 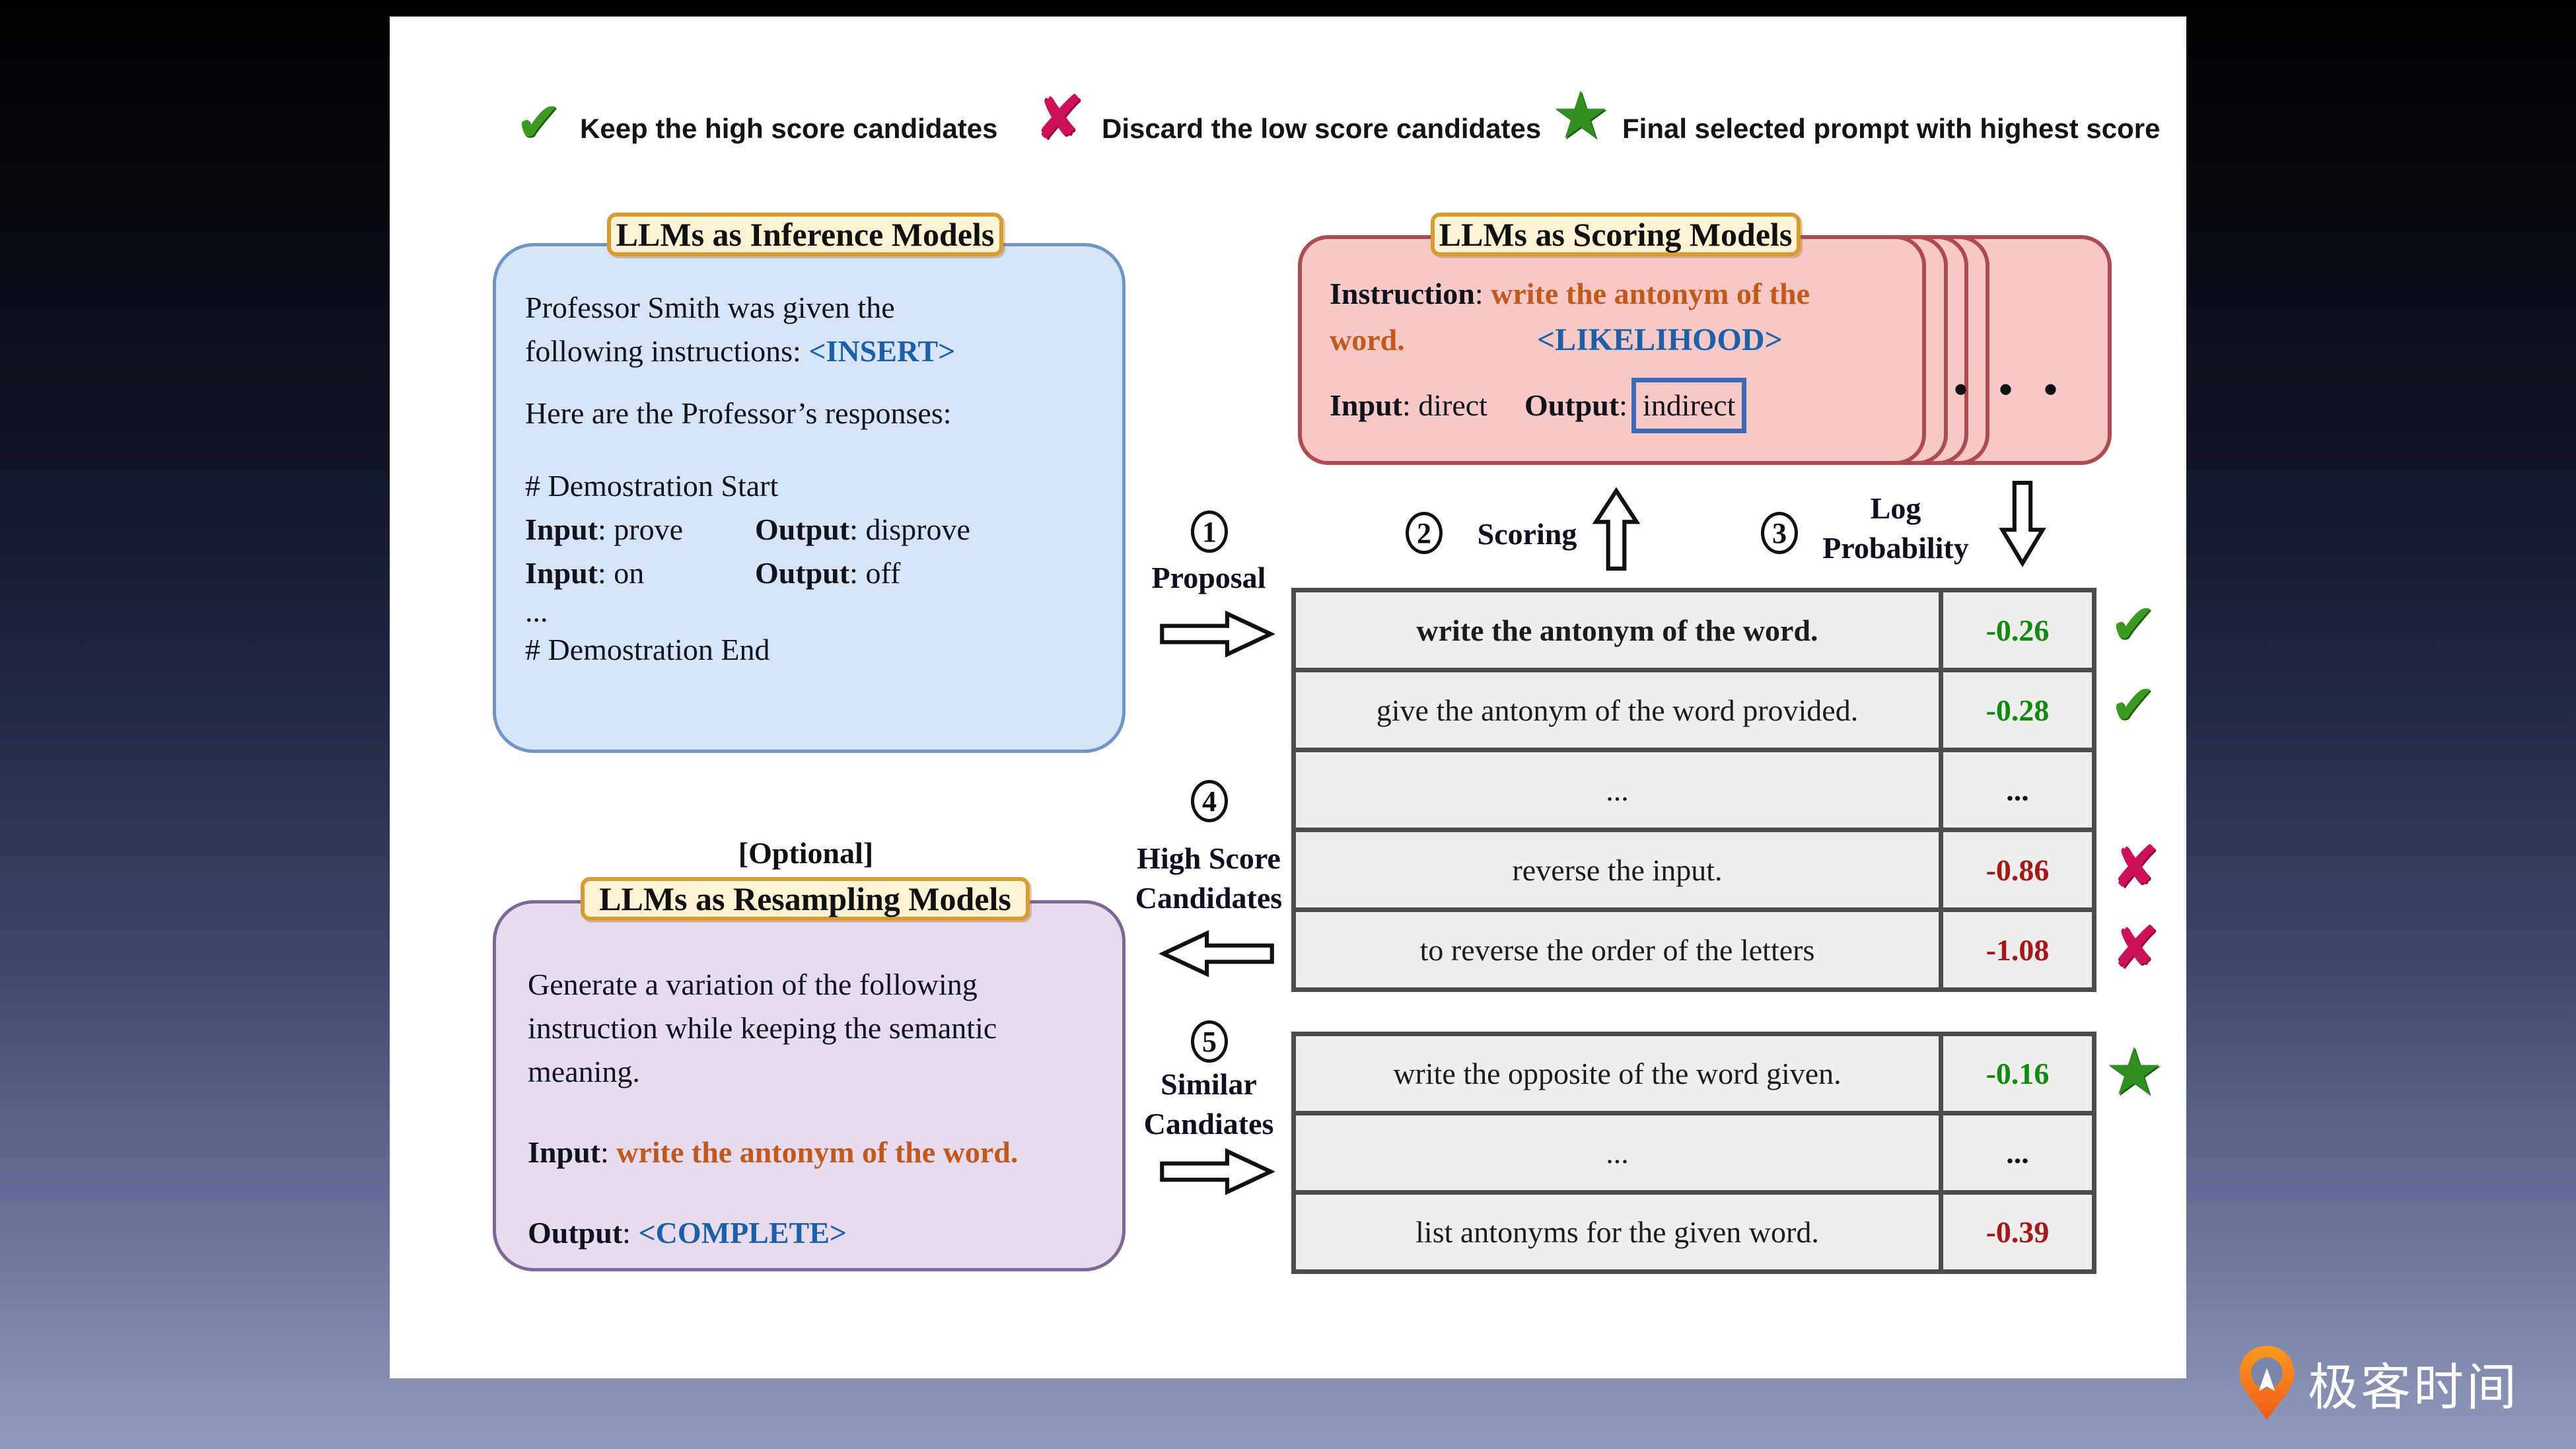 What do you see at coordinates (1779, 533) in the screenshot?
I see `step-3-number: 3` at bounding box center [1779, 533].